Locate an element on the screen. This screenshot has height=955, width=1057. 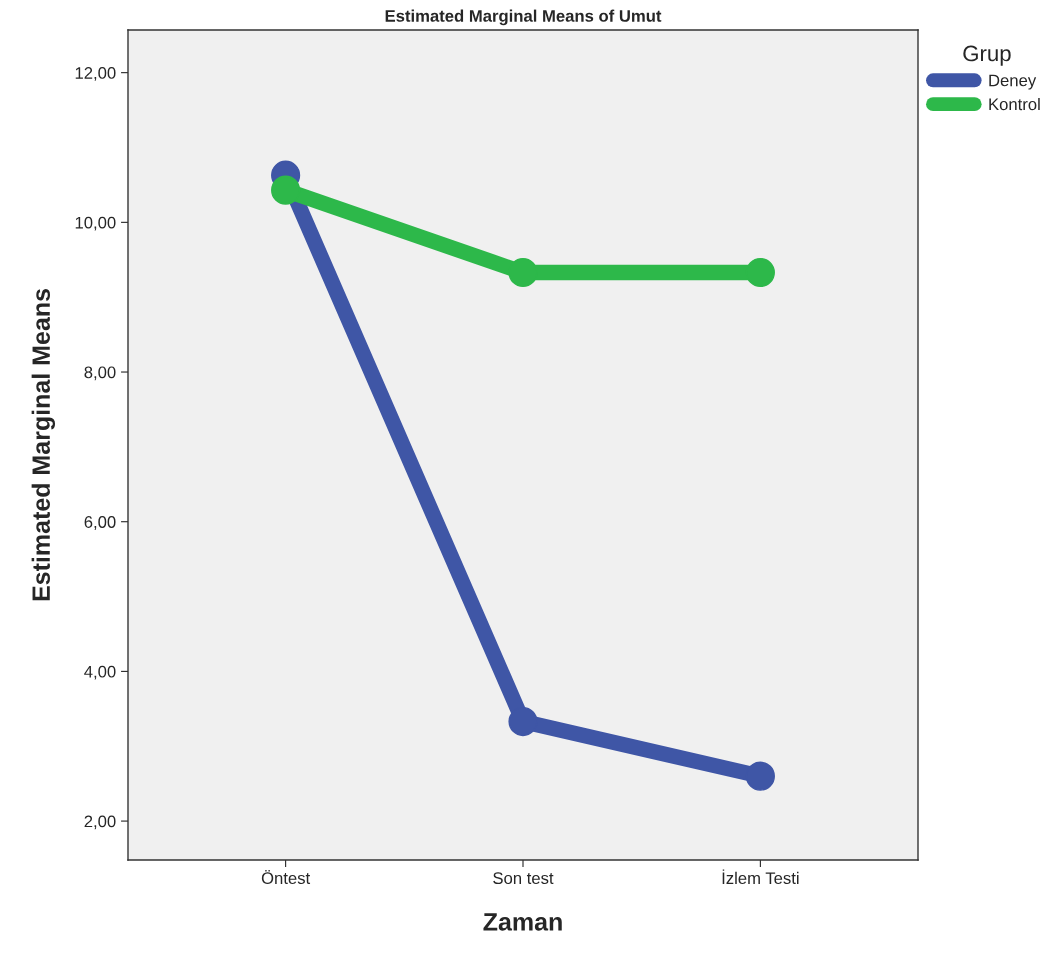
y-tick-label: 6,00 is located at coordinates (100, 523).